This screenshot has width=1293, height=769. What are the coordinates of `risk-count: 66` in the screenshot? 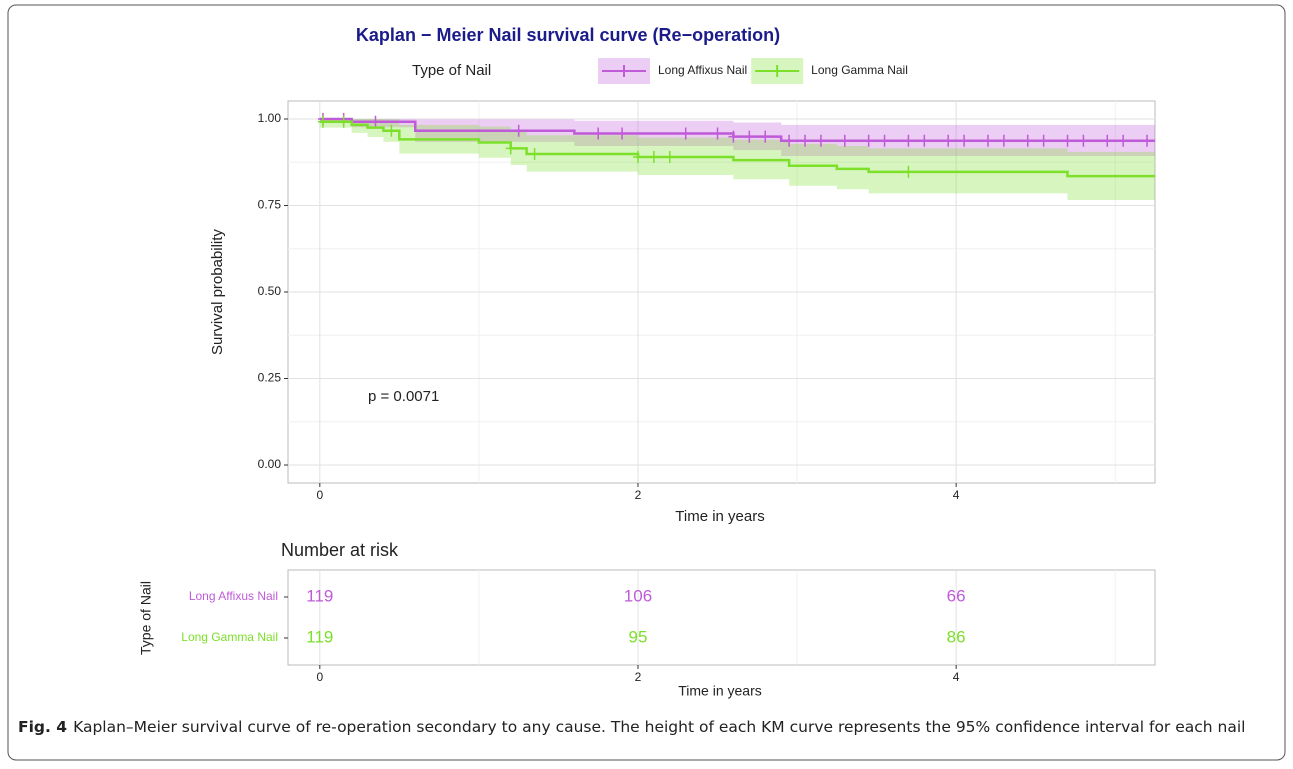 It's located at (956, 595).